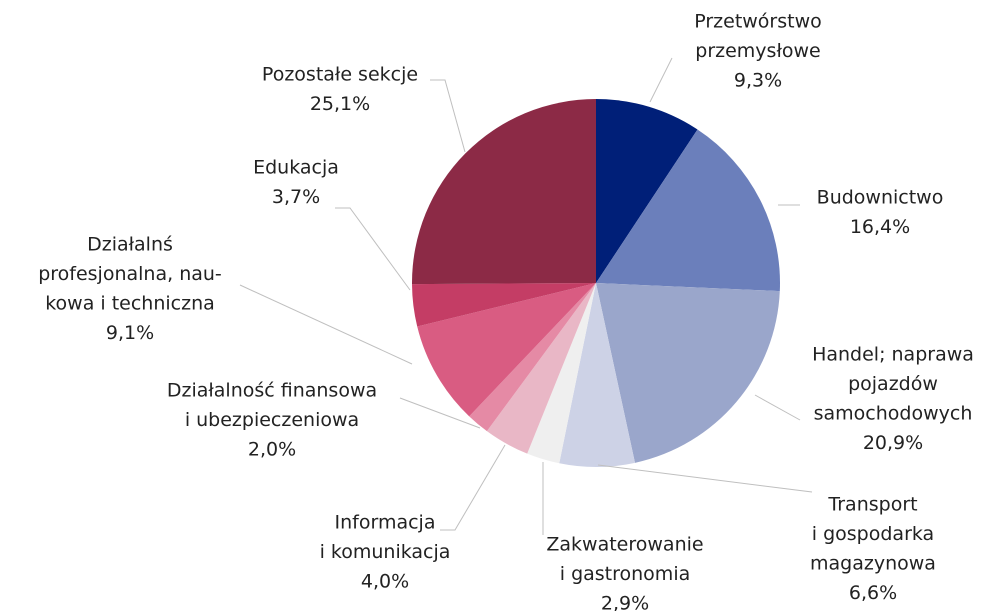 The image size is (989, 611). What do you see at coordinates (385, 523) in the screenshot?
I see `slice-label: Informacja` at bounding box center [385, 523].